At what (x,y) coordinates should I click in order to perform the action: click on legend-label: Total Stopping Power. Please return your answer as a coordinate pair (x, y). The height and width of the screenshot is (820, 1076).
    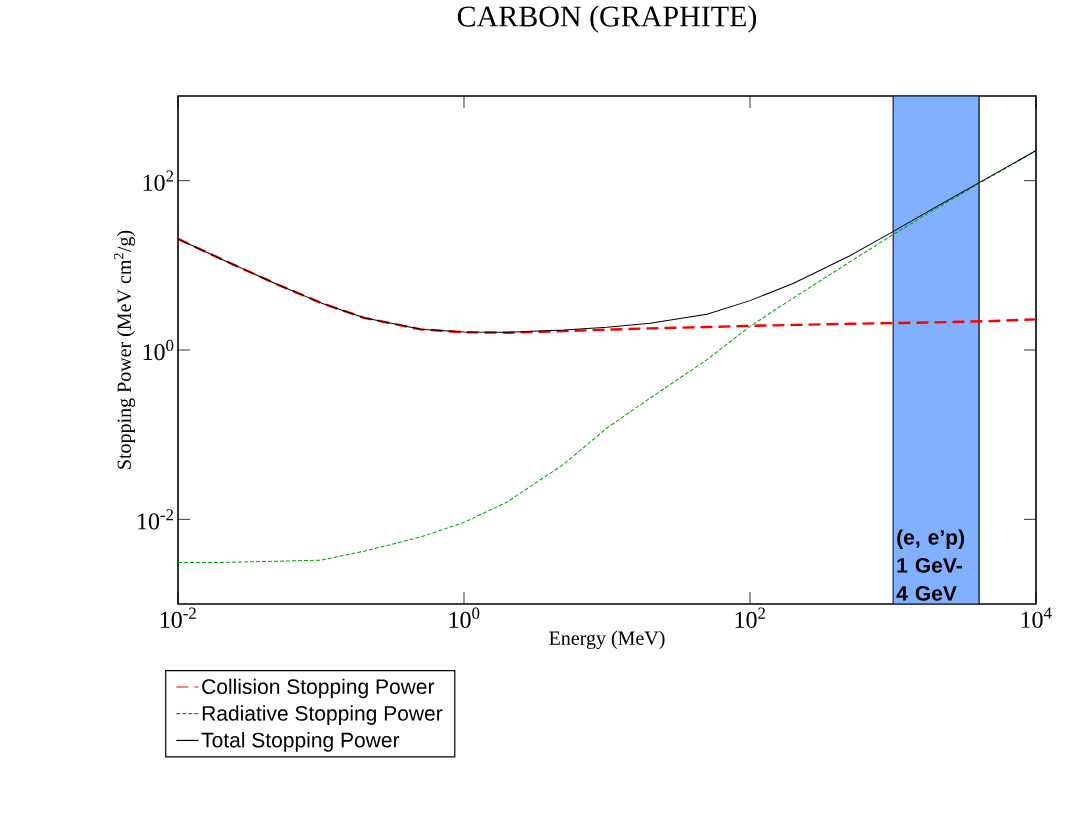
    Looking at the image, I should click on (300, 742).